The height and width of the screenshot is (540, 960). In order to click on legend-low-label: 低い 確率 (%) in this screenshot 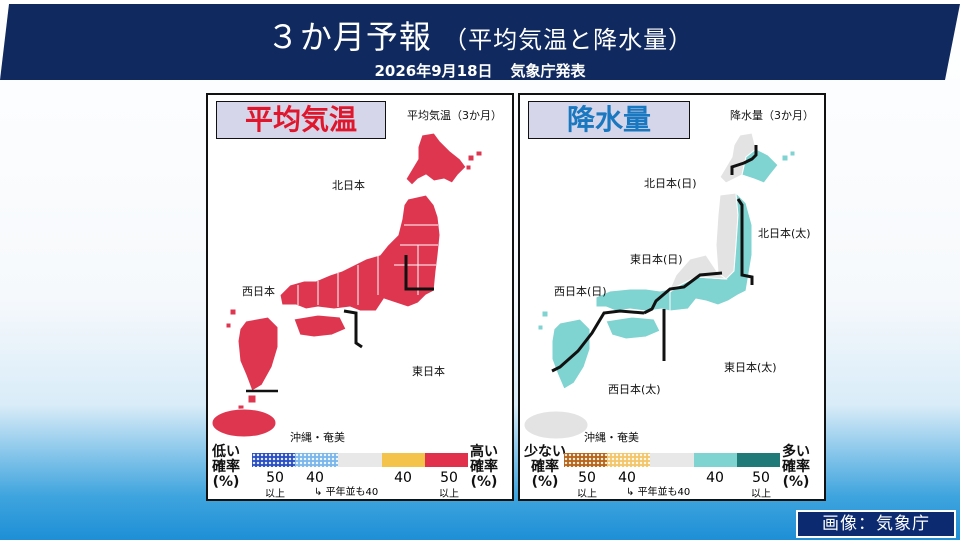, I will do `click(226, 467)`.